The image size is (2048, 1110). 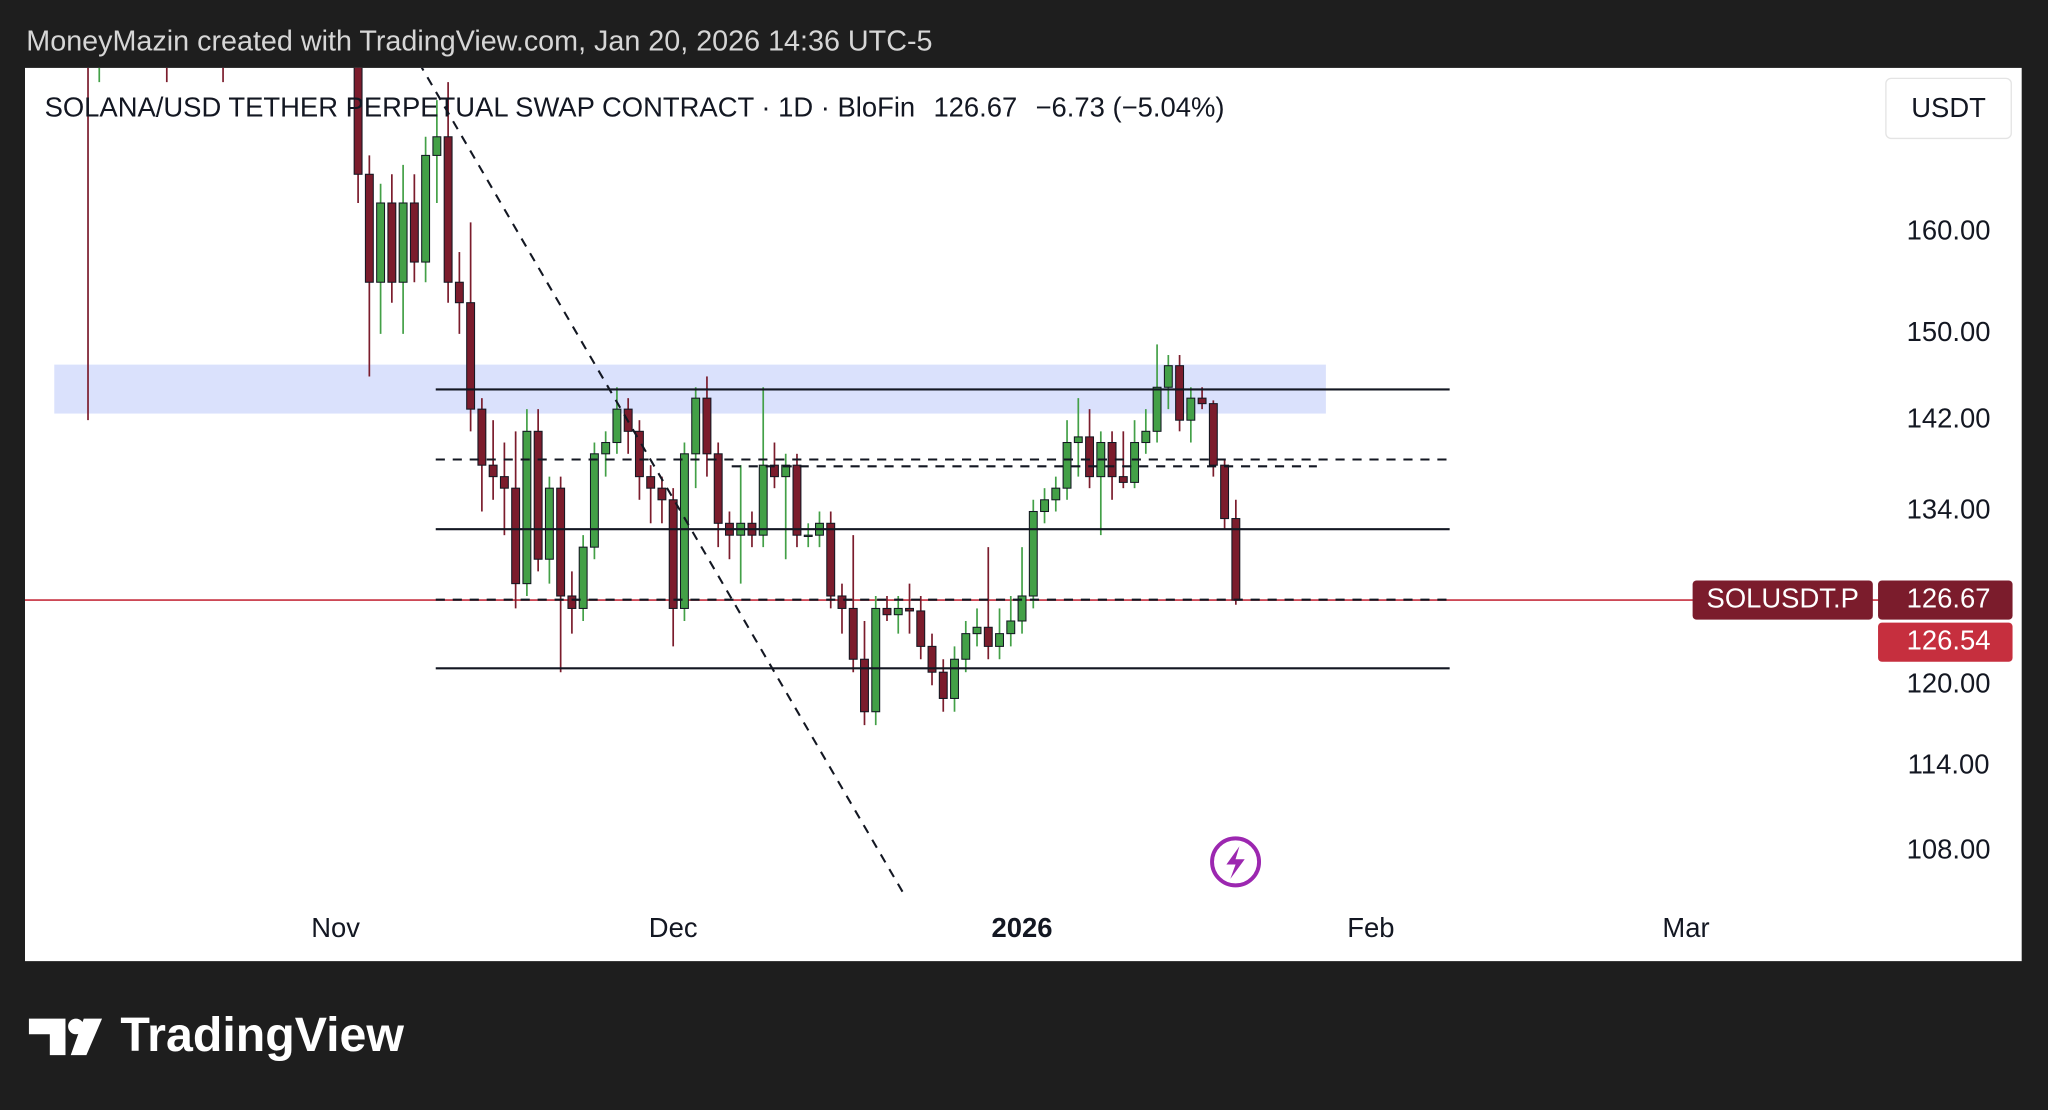 I want to click on symbol-tag, so click(x=1782, y=600).